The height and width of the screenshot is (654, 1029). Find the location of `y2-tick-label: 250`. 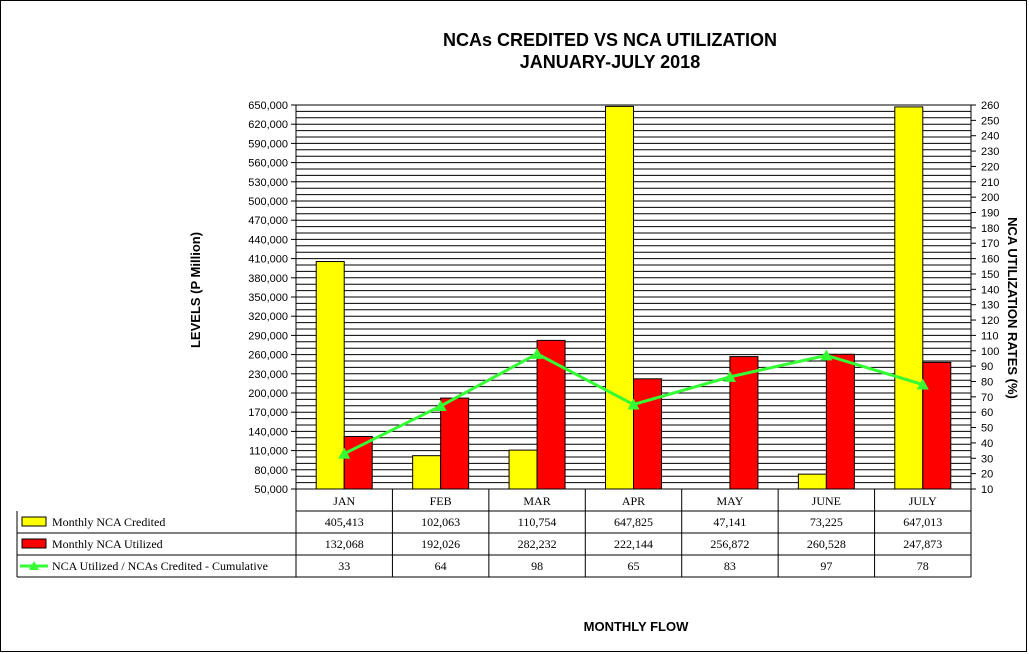

y2-tick-label: 250 is located at coordinates (990, 121).